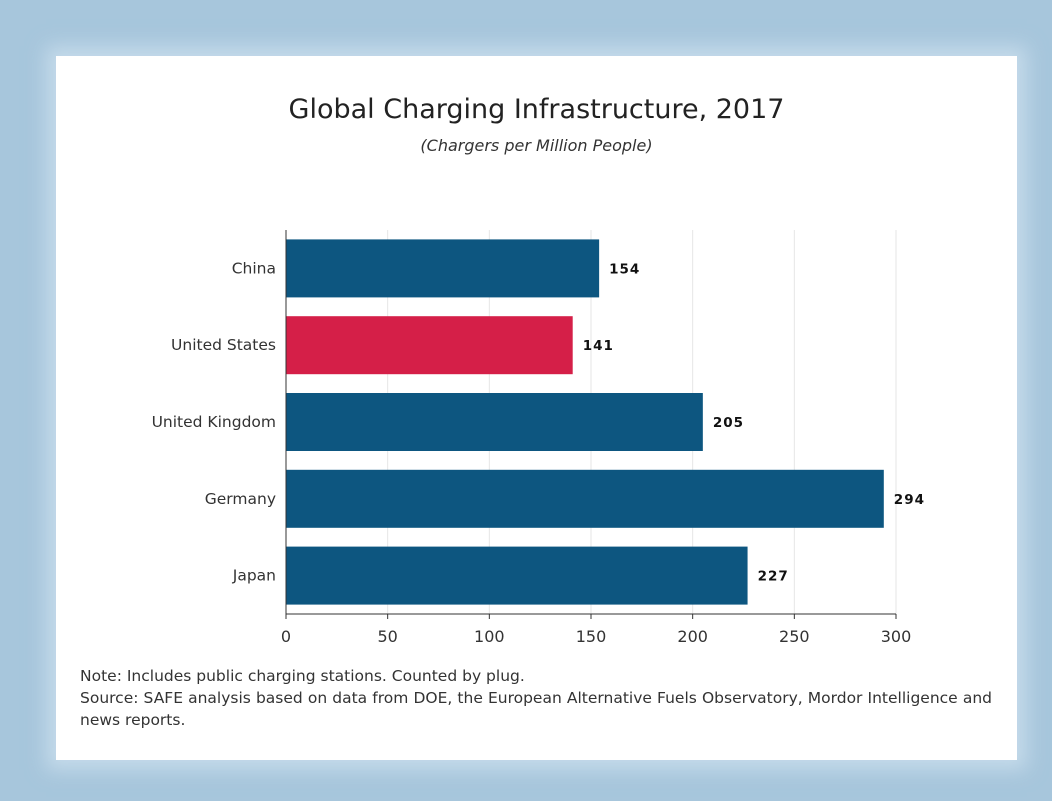 Image resolution: width=1052 pixels, height=801 pixels. What do you see at coordinates (909, 500) in the screenshot?
I see `data-label: 294` at bounding box center [909, 500].